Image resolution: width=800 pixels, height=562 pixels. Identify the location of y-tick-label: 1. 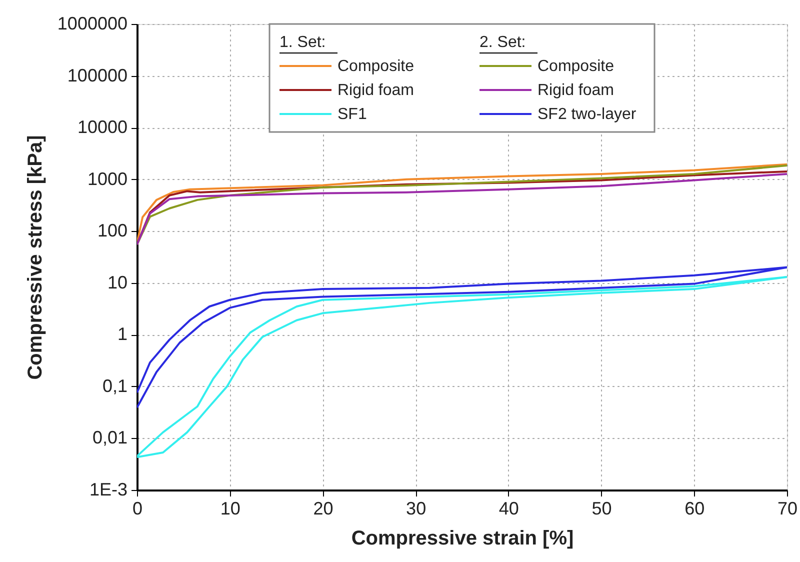
(122, 334).